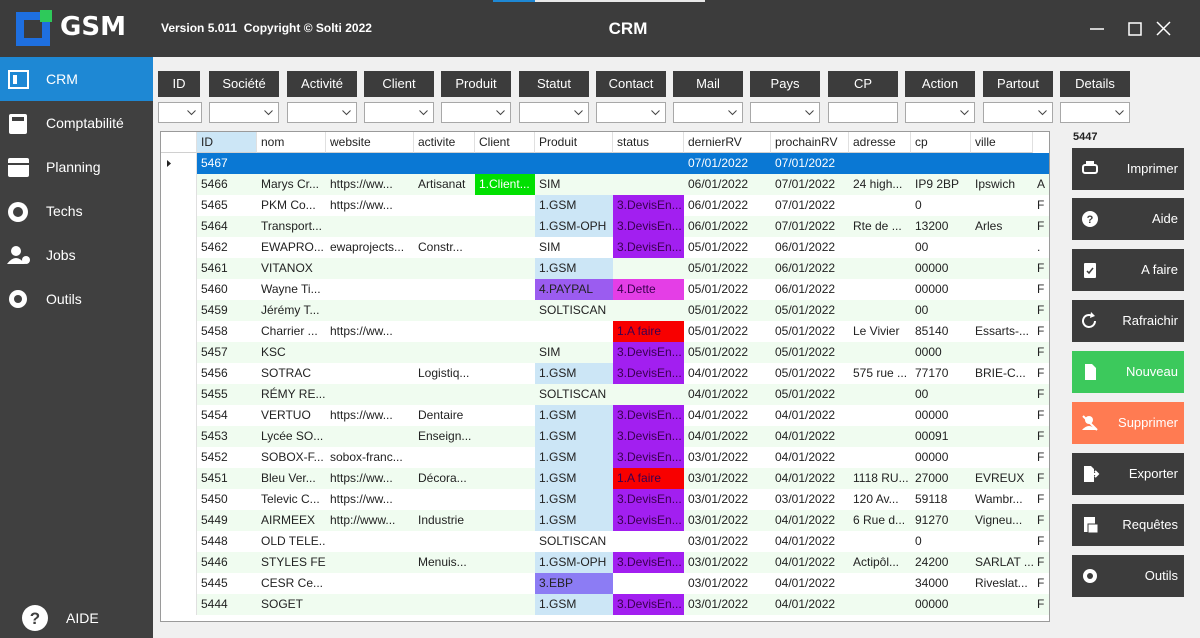 This screenshot has height=638, width=1200. What do you see at coordinates (214, 520) in the screenshot?
I see `table-cell: 5449` at bounding box center [214, 520].